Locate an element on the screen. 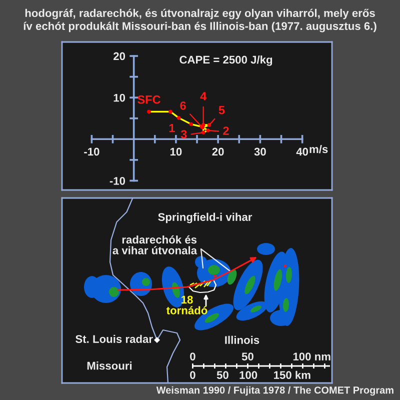 The image size is (400, 400). chart-title: hodográf, radarechók, és útvonalrajz egy olyan viharról, mely erős ív echót produkált Missouri-ban és Illinois-ban (1977. augusztus 6.) is located at coordinates (200, 20).